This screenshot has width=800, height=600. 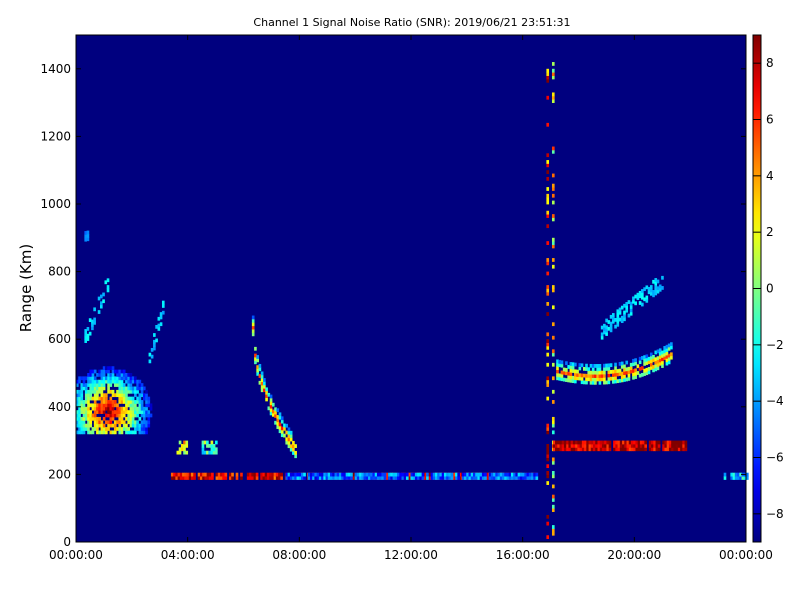 What do you see at coordinates (746, 555) in the screenshot?
I see `x-tick-label: 00:00:00` at bounding box center [746, 555].